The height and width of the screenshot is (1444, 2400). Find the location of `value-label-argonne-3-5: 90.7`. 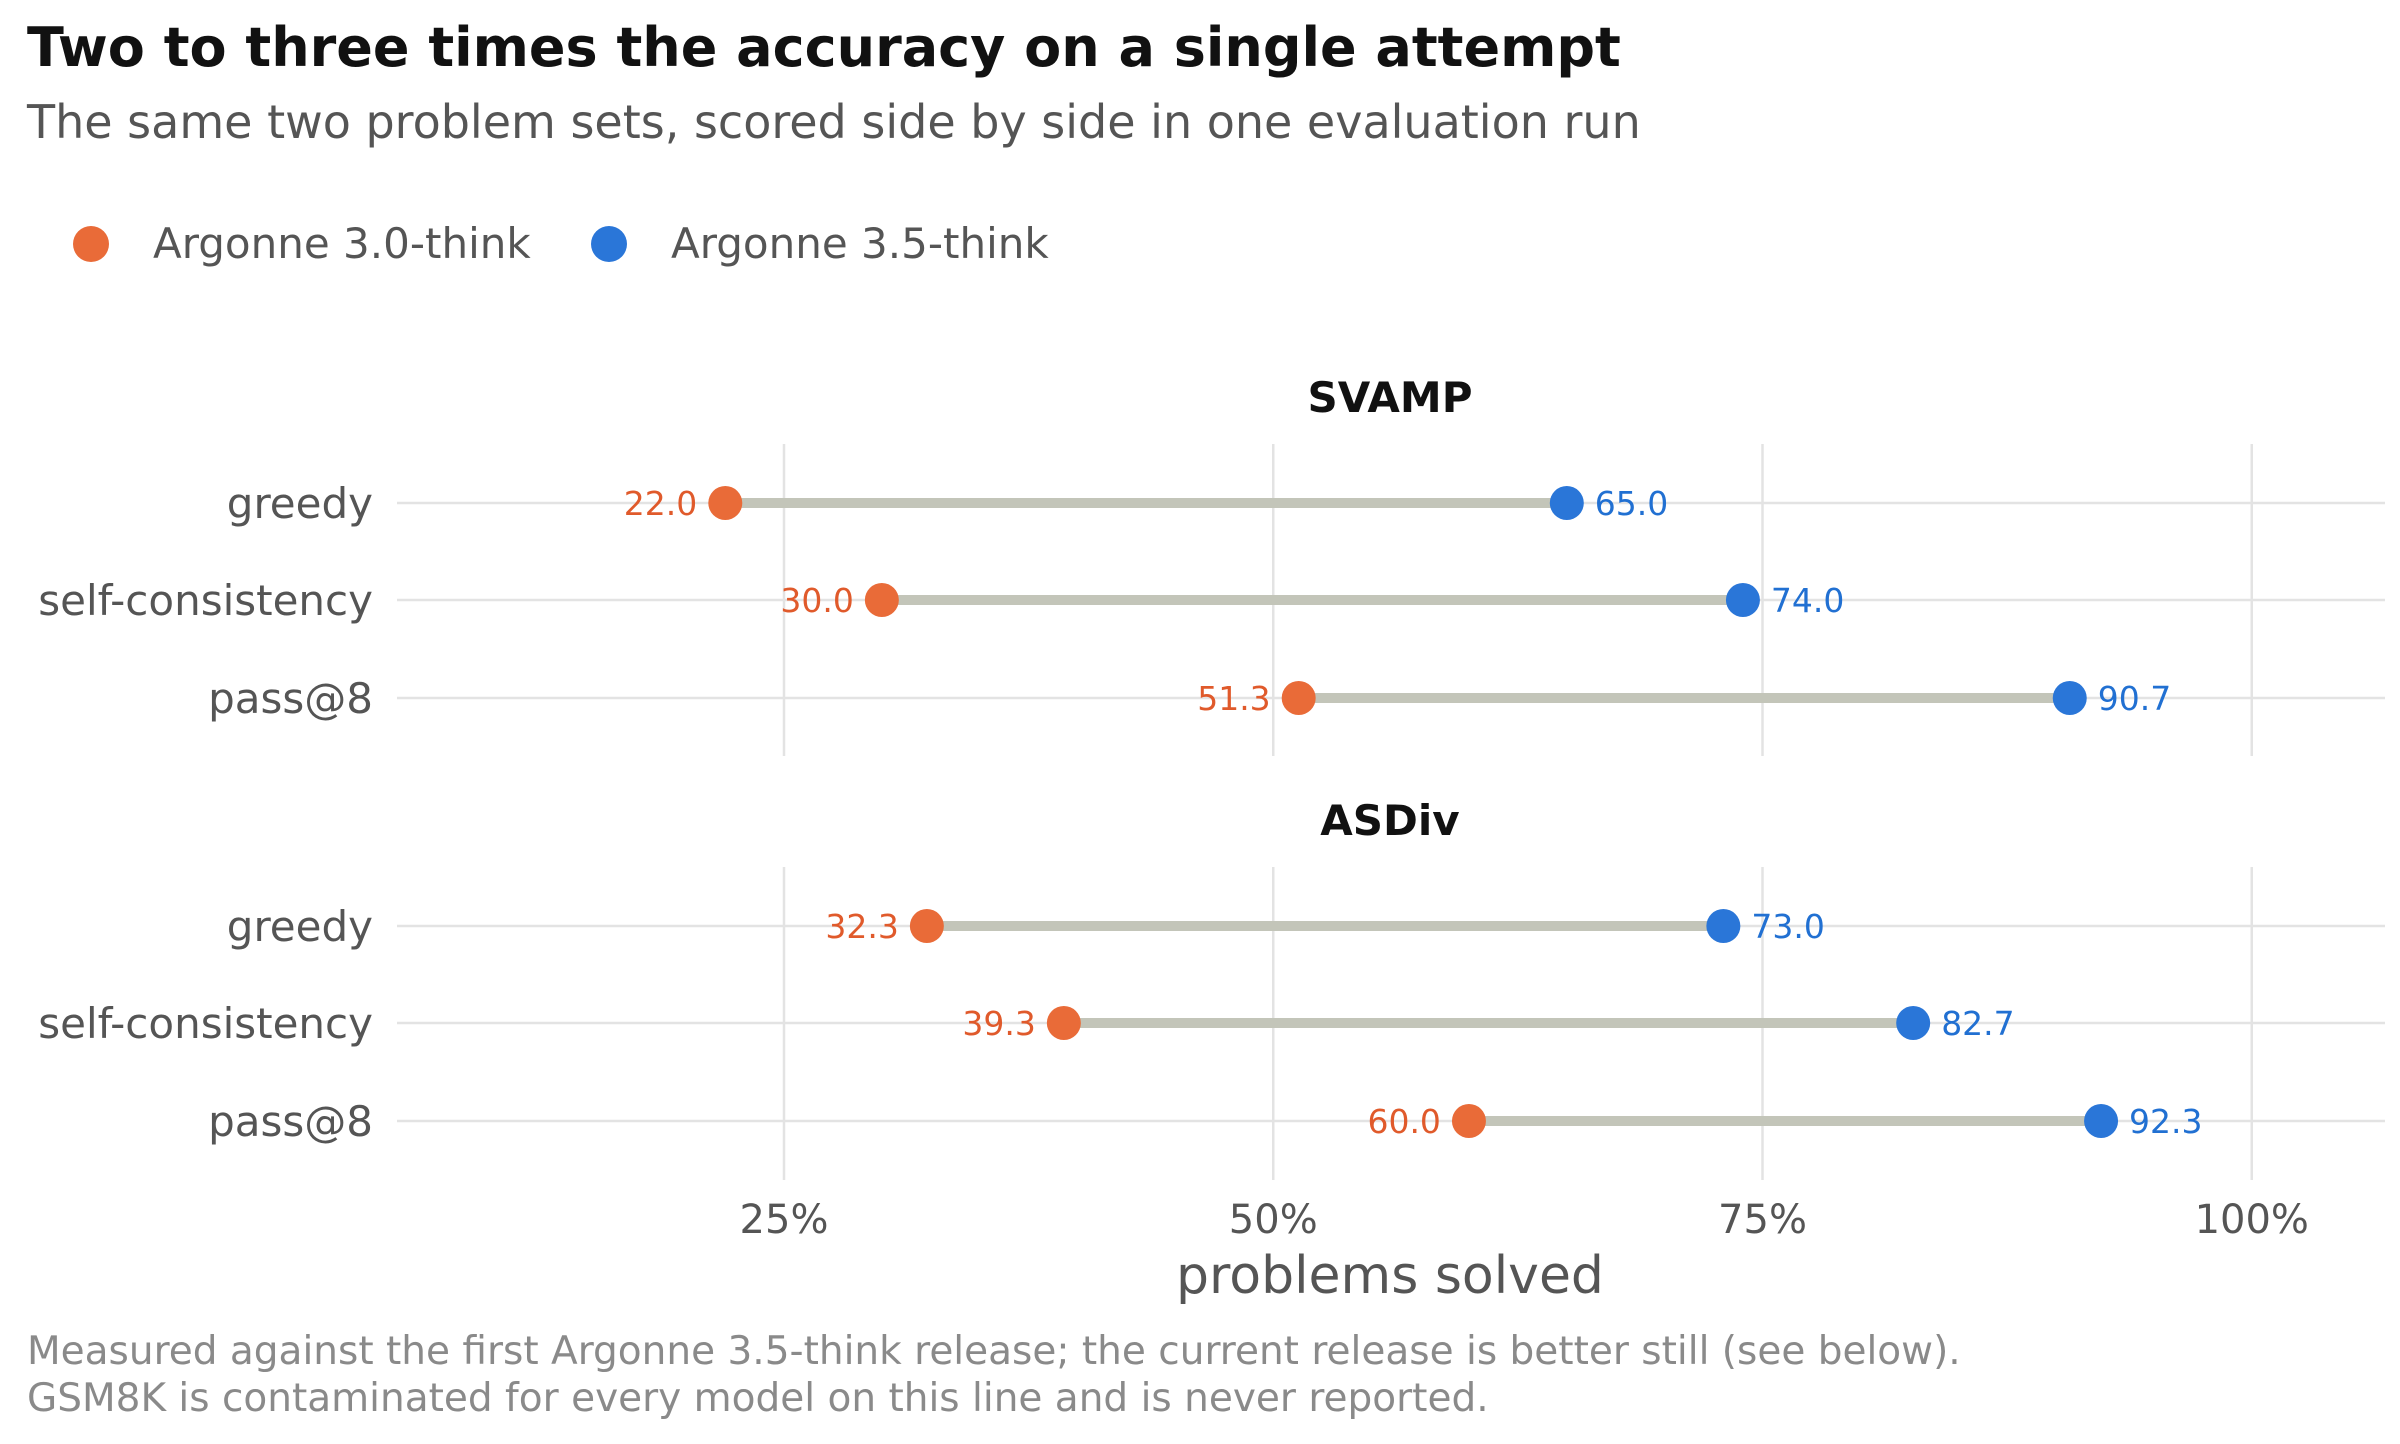

value-label-argonne-3-5: 90.7 is located at coordinates (2134, 698).